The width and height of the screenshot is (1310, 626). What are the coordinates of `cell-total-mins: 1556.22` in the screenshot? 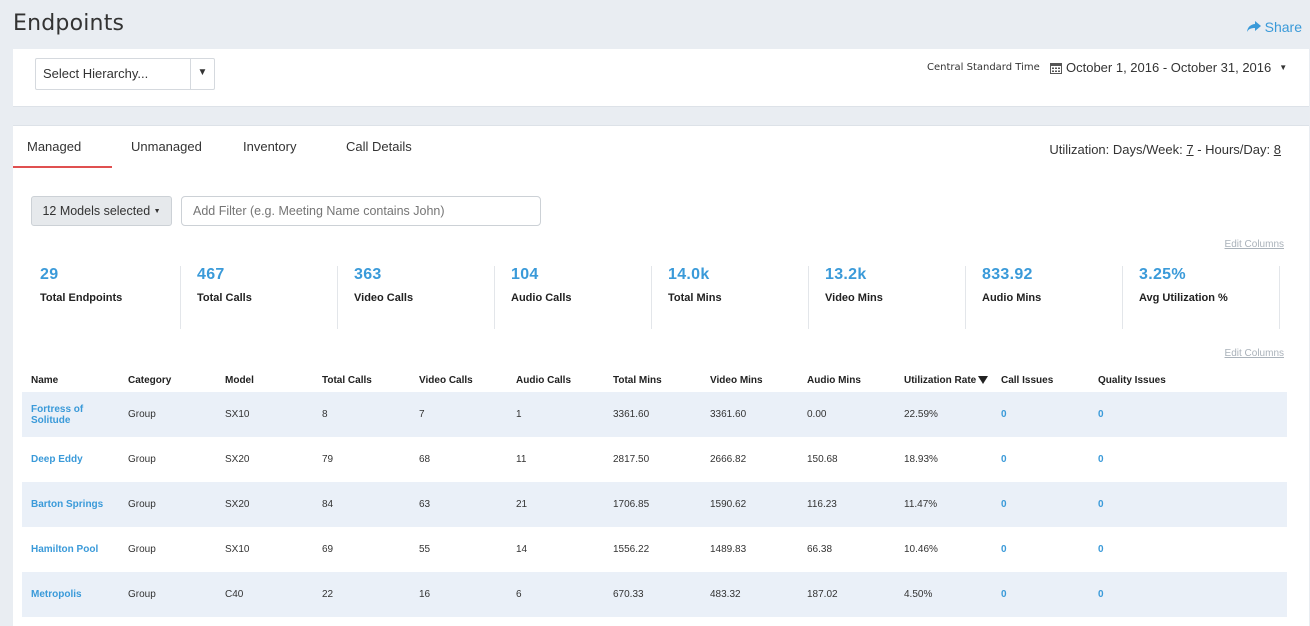 It's located at (631, 549).